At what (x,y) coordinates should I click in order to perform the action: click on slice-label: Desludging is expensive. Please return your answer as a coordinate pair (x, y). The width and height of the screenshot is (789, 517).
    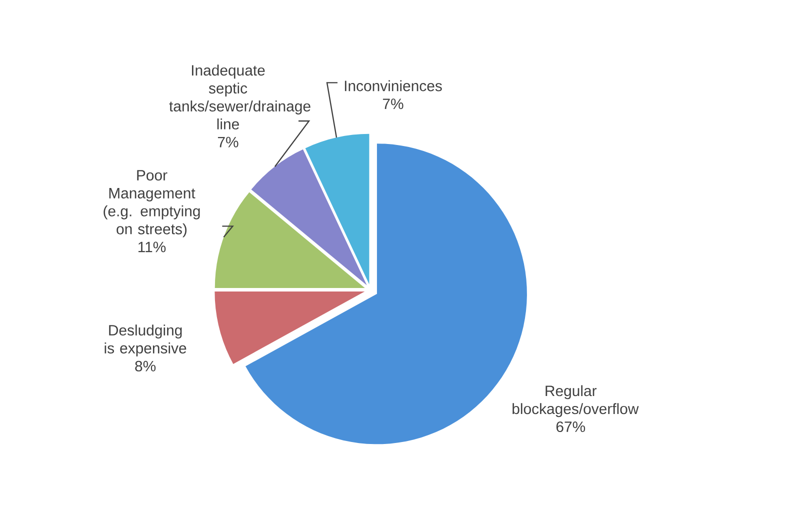
    Looking at the image, I should click on (145, 340).